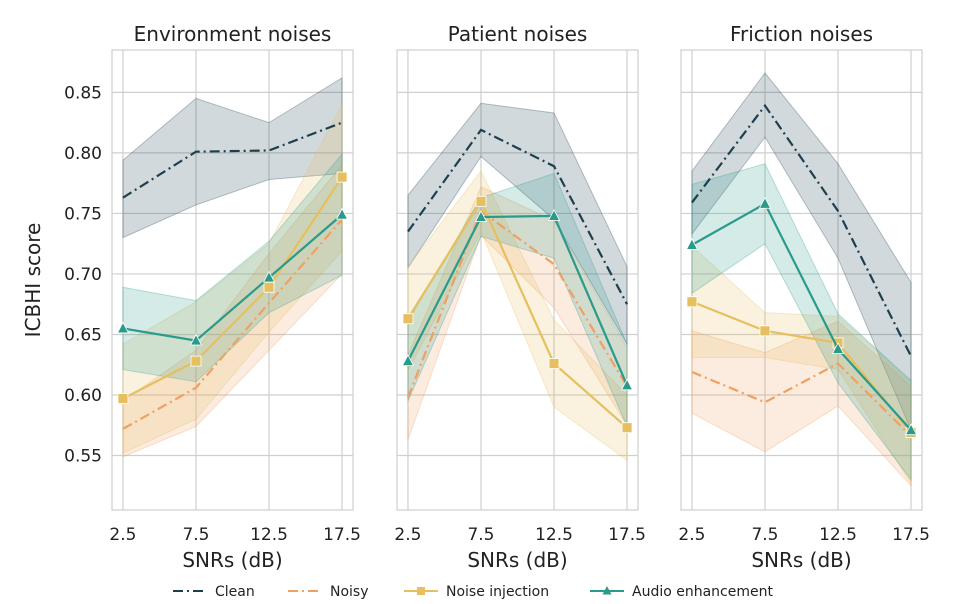 The height and width of the screenshot is (604, 960). Describe the element at coordinates (233, 34) in the screenshot. I see `panel-title: Environment noises` at that location.